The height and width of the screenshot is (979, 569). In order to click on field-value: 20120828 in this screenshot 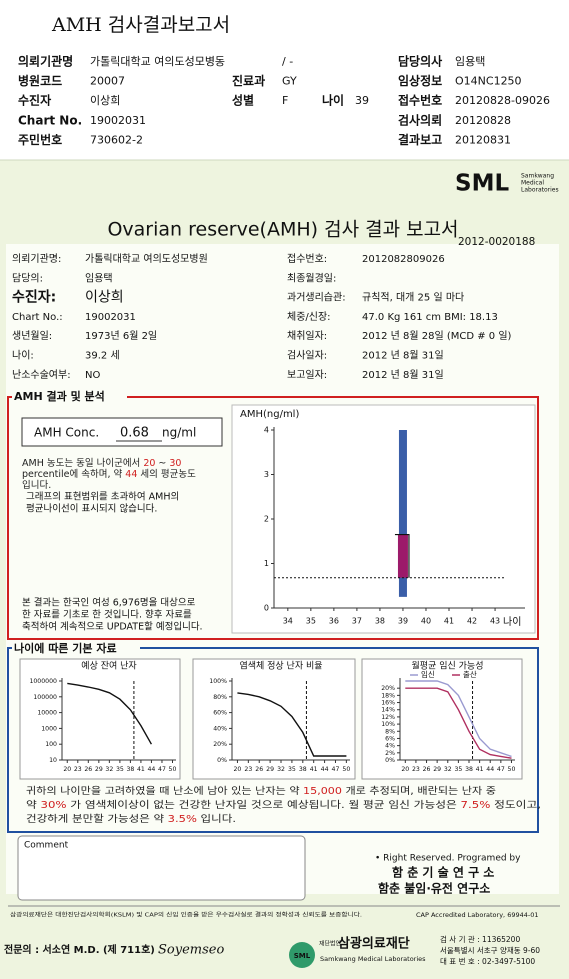, I will do `click(483, 120)`.